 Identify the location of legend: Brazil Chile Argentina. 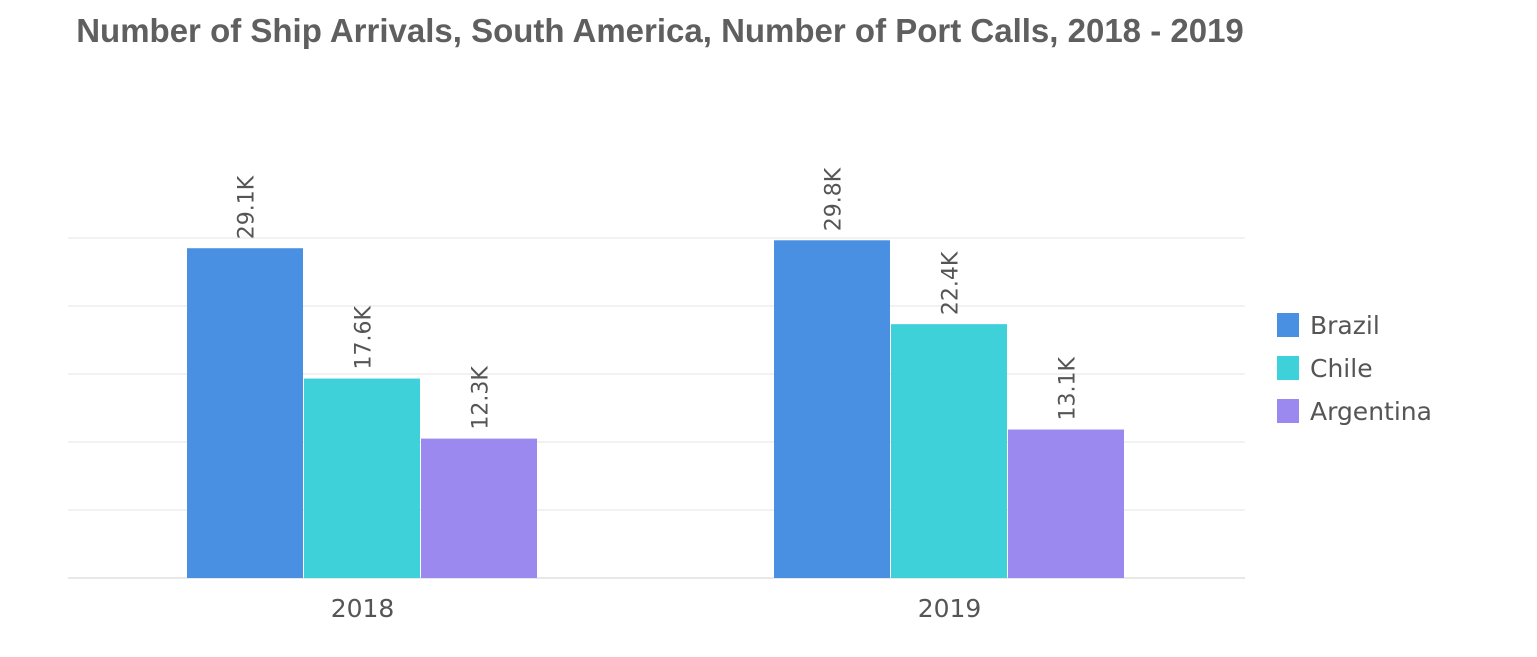
(1354, 368).